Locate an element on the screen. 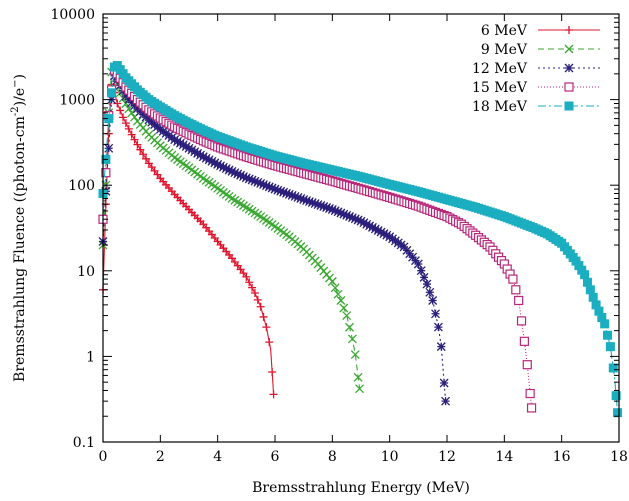 This screenshot has height=501, width=629. y-axis-label-mid: )/e is located at coordinates (20, 97).